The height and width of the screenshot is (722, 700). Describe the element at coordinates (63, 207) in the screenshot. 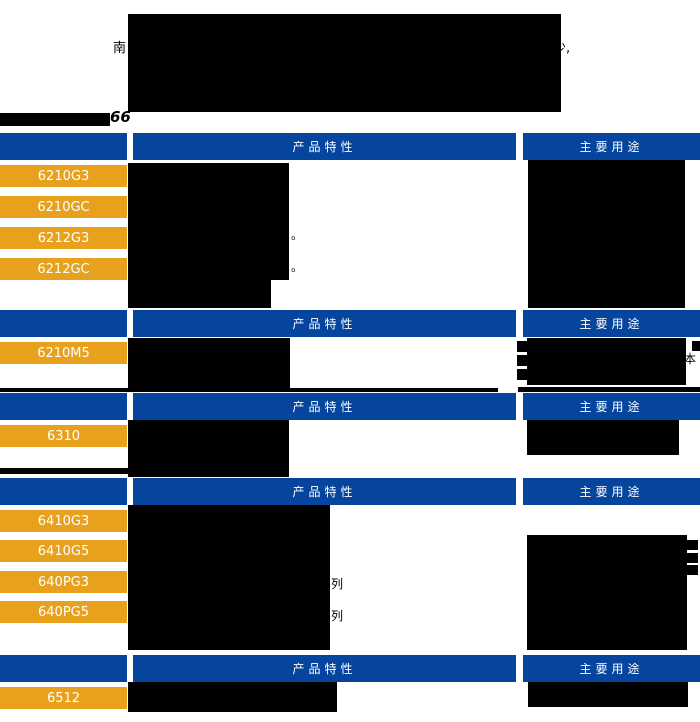

I see `product-code-cell: 6210GC` at that location.